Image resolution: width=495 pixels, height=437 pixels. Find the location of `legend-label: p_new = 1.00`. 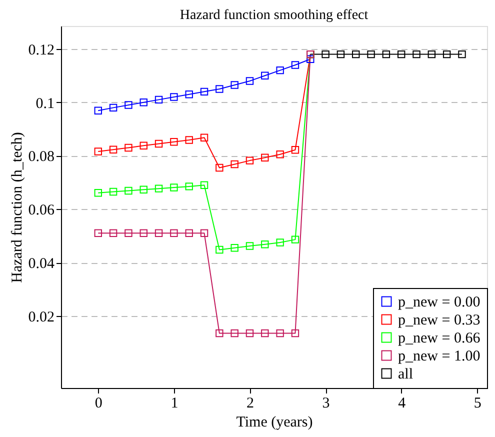

legend-label: p_new = 1.00 is located at coordinates (439, 356).